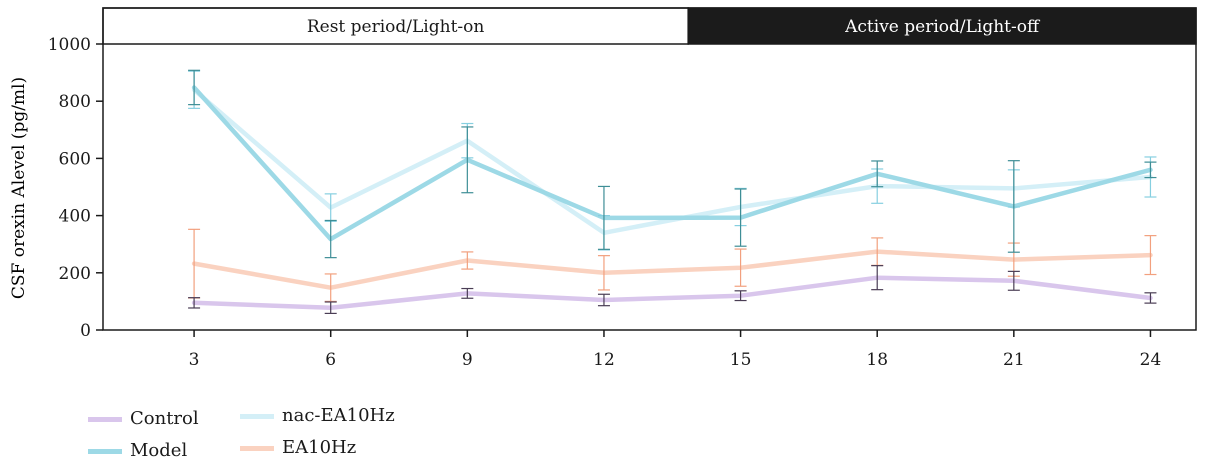  Describe the element at coordinates (672, 269) in the screenshot. I see `series-line-ea10hz` at that location.